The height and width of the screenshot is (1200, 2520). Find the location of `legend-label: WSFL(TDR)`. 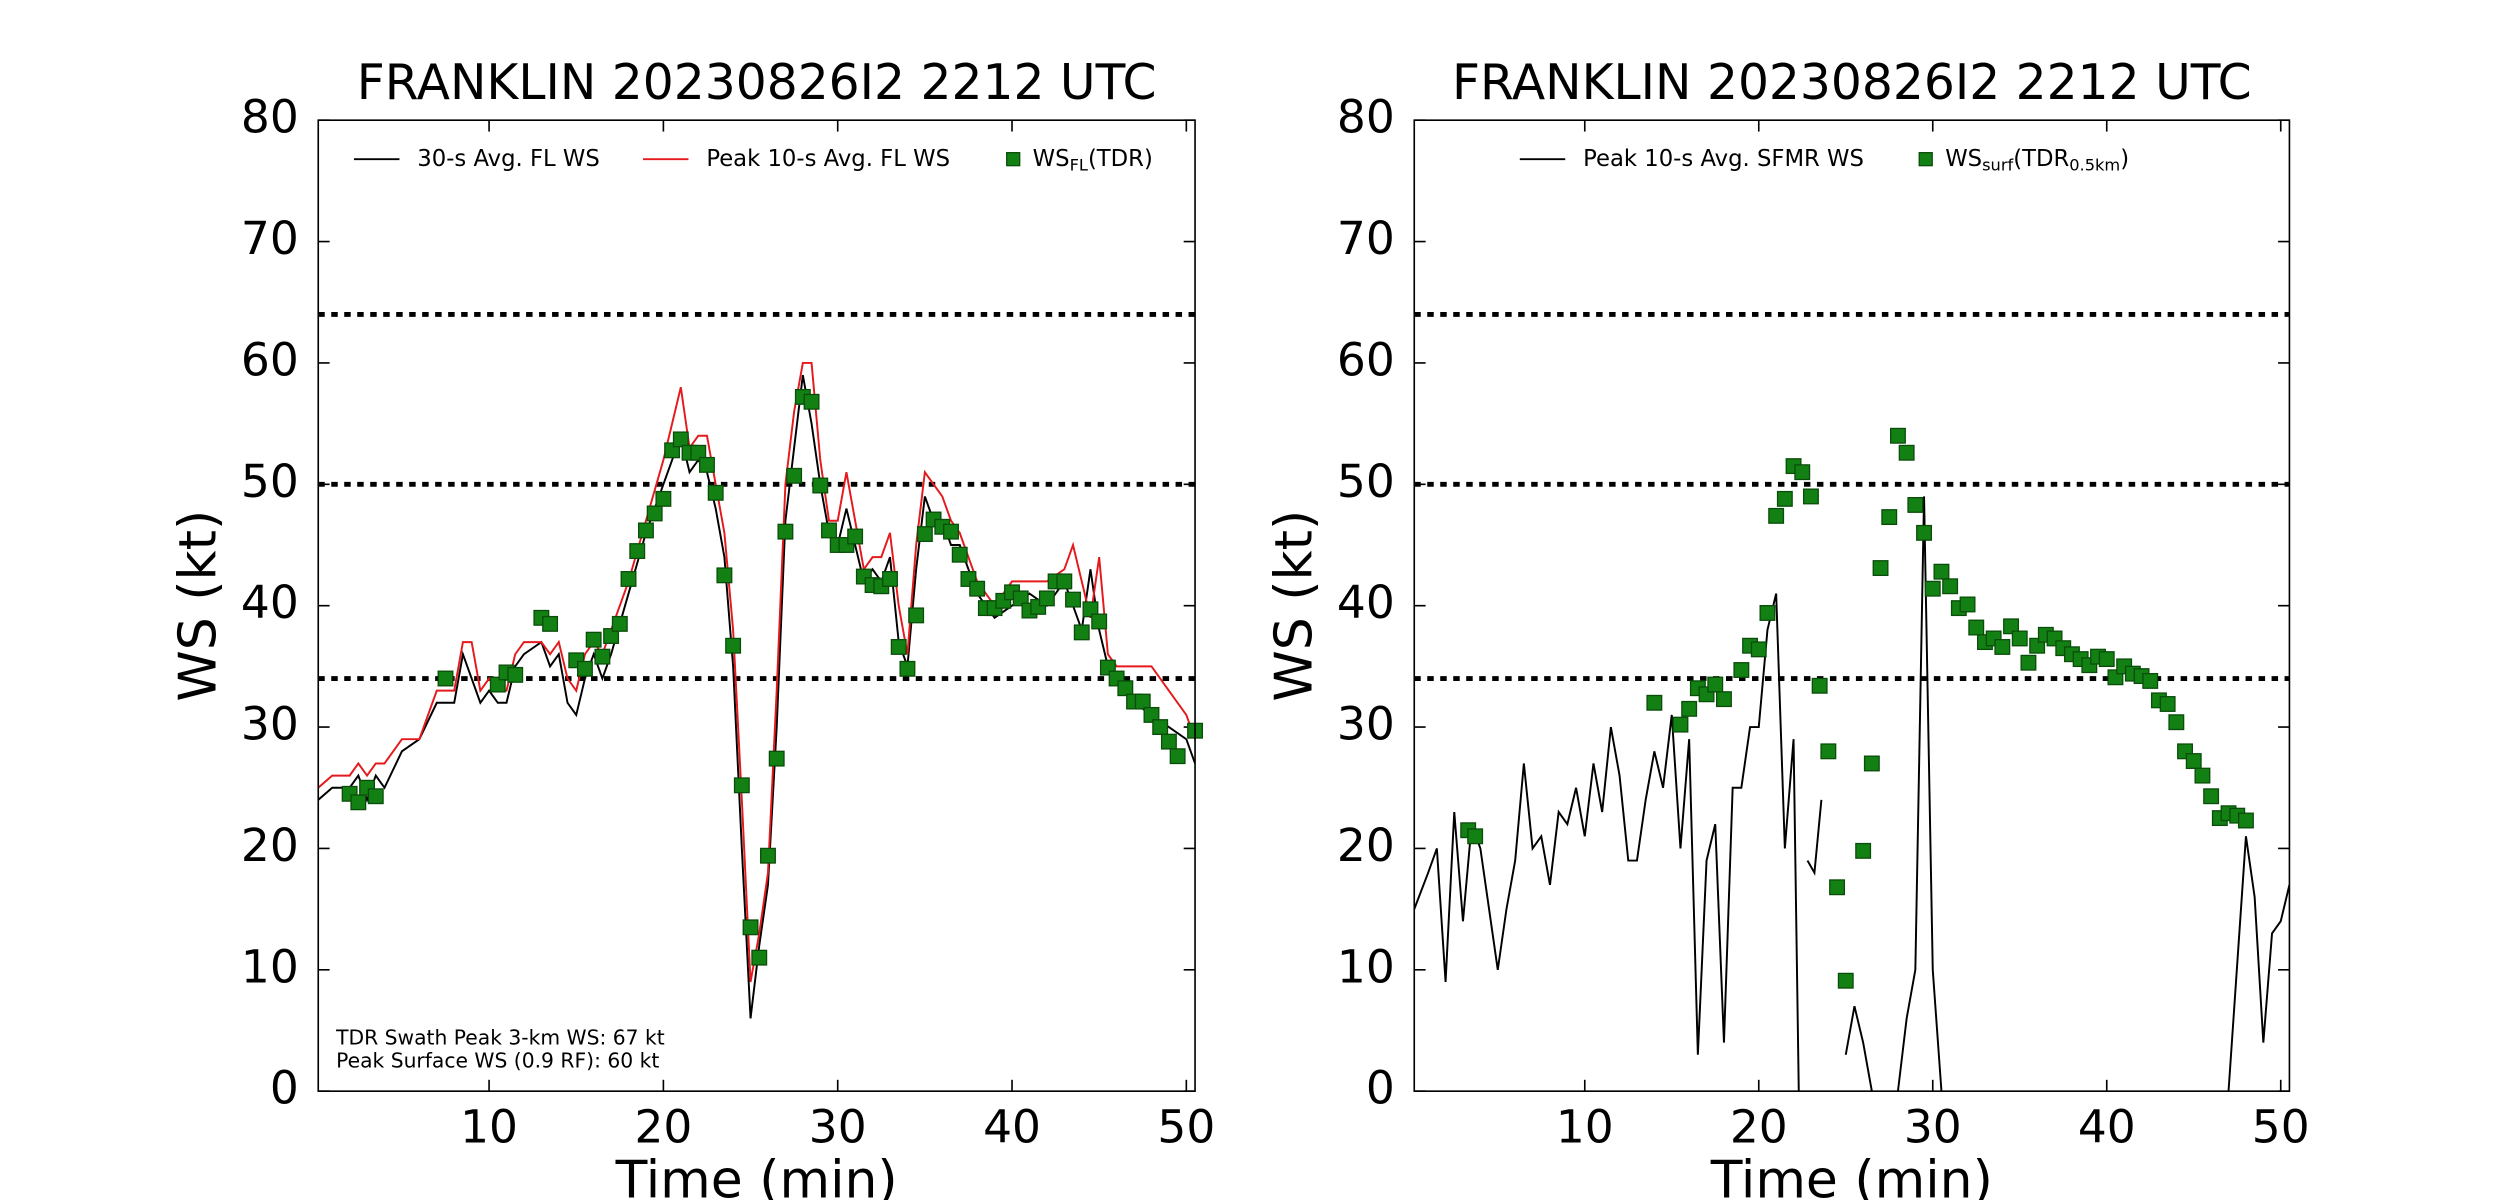

legend-label: WSFL(TDR) is located at coordinates (1093, 160).